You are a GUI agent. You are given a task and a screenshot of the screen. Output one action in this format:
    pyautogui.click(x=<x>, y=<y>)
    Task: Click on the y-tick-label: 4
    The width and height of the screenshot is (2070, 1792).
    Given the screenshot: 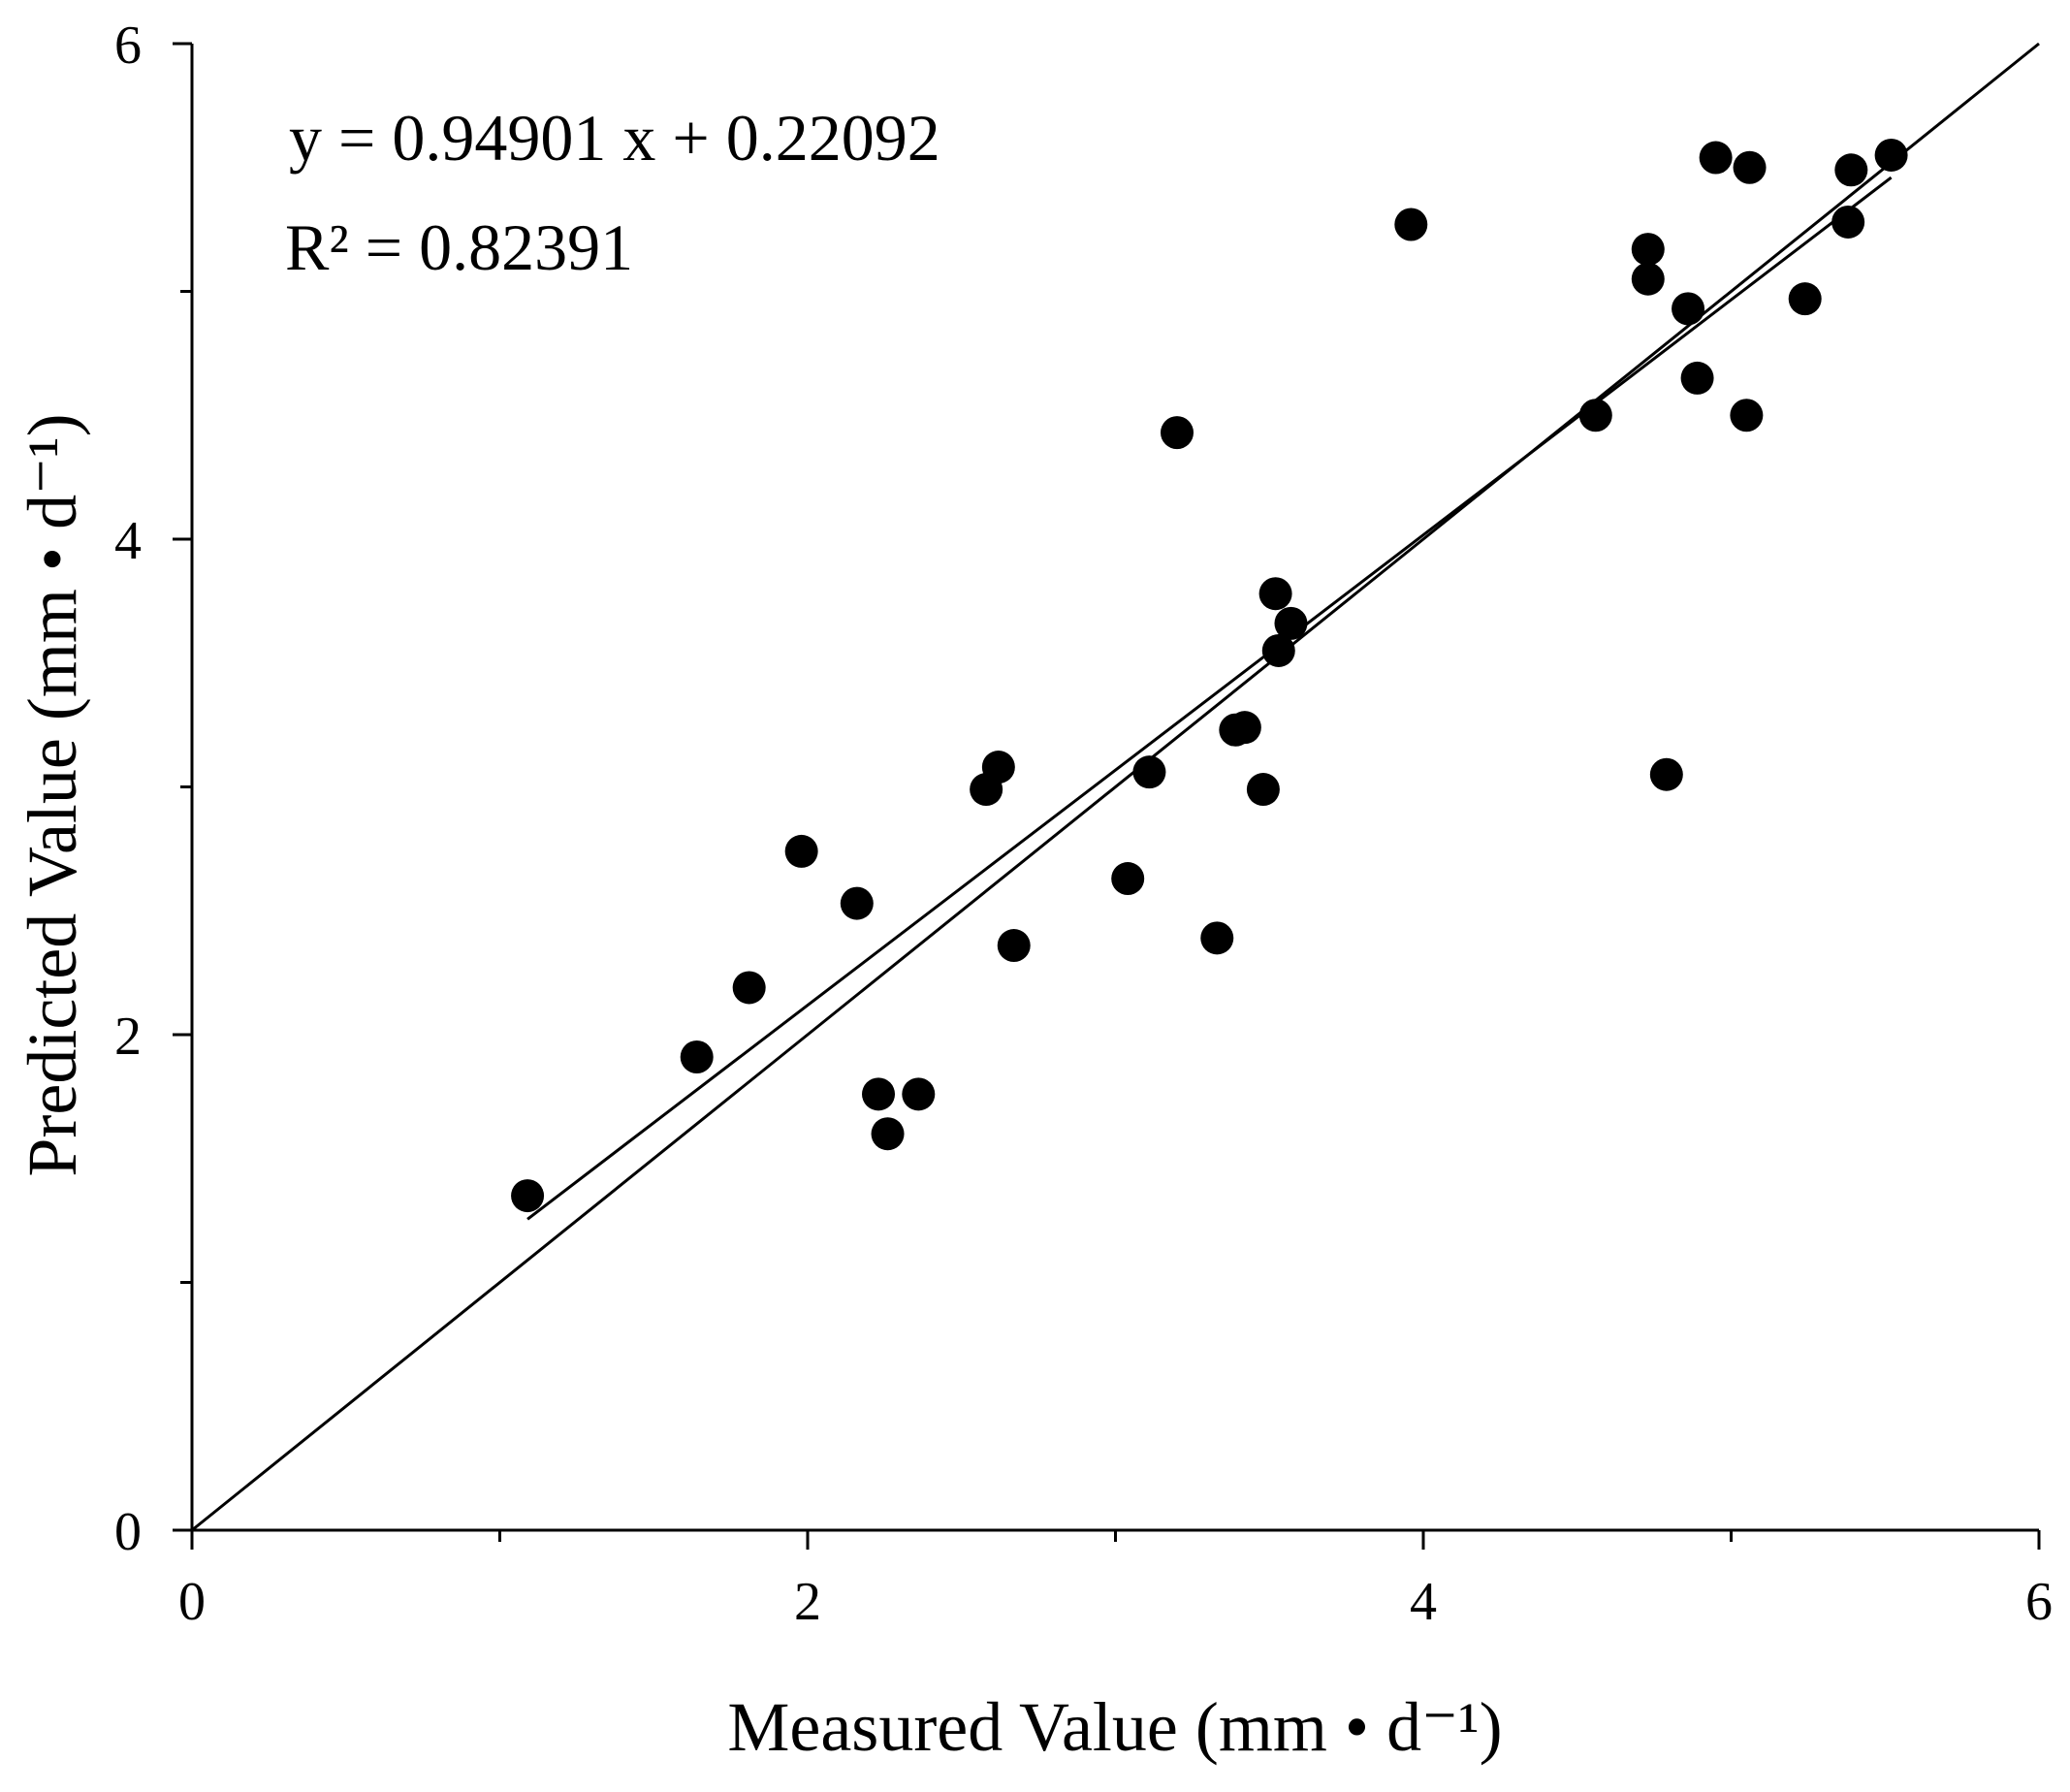 What is the action you would take?
    pyautogui.click(x=128, y=541)
    